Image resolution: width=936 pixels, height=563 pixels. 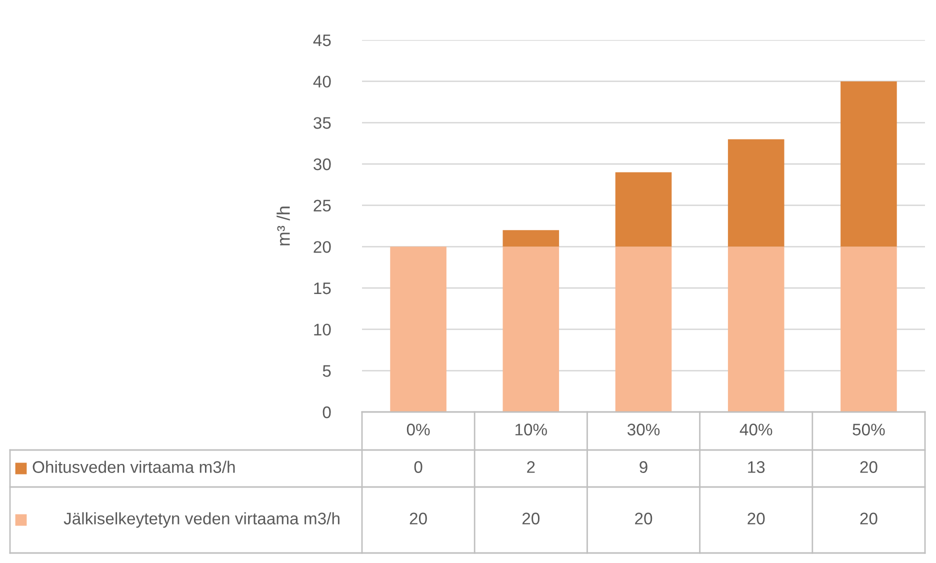 I want to click on x-tick-label: 40%, so click(x=756, y=430).